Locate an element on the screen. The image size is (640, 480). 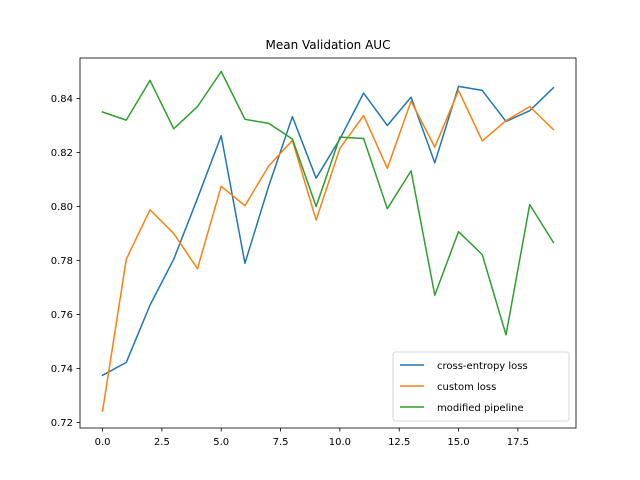
x-tick-label: 5.0 is located at coordinates (221, 442).